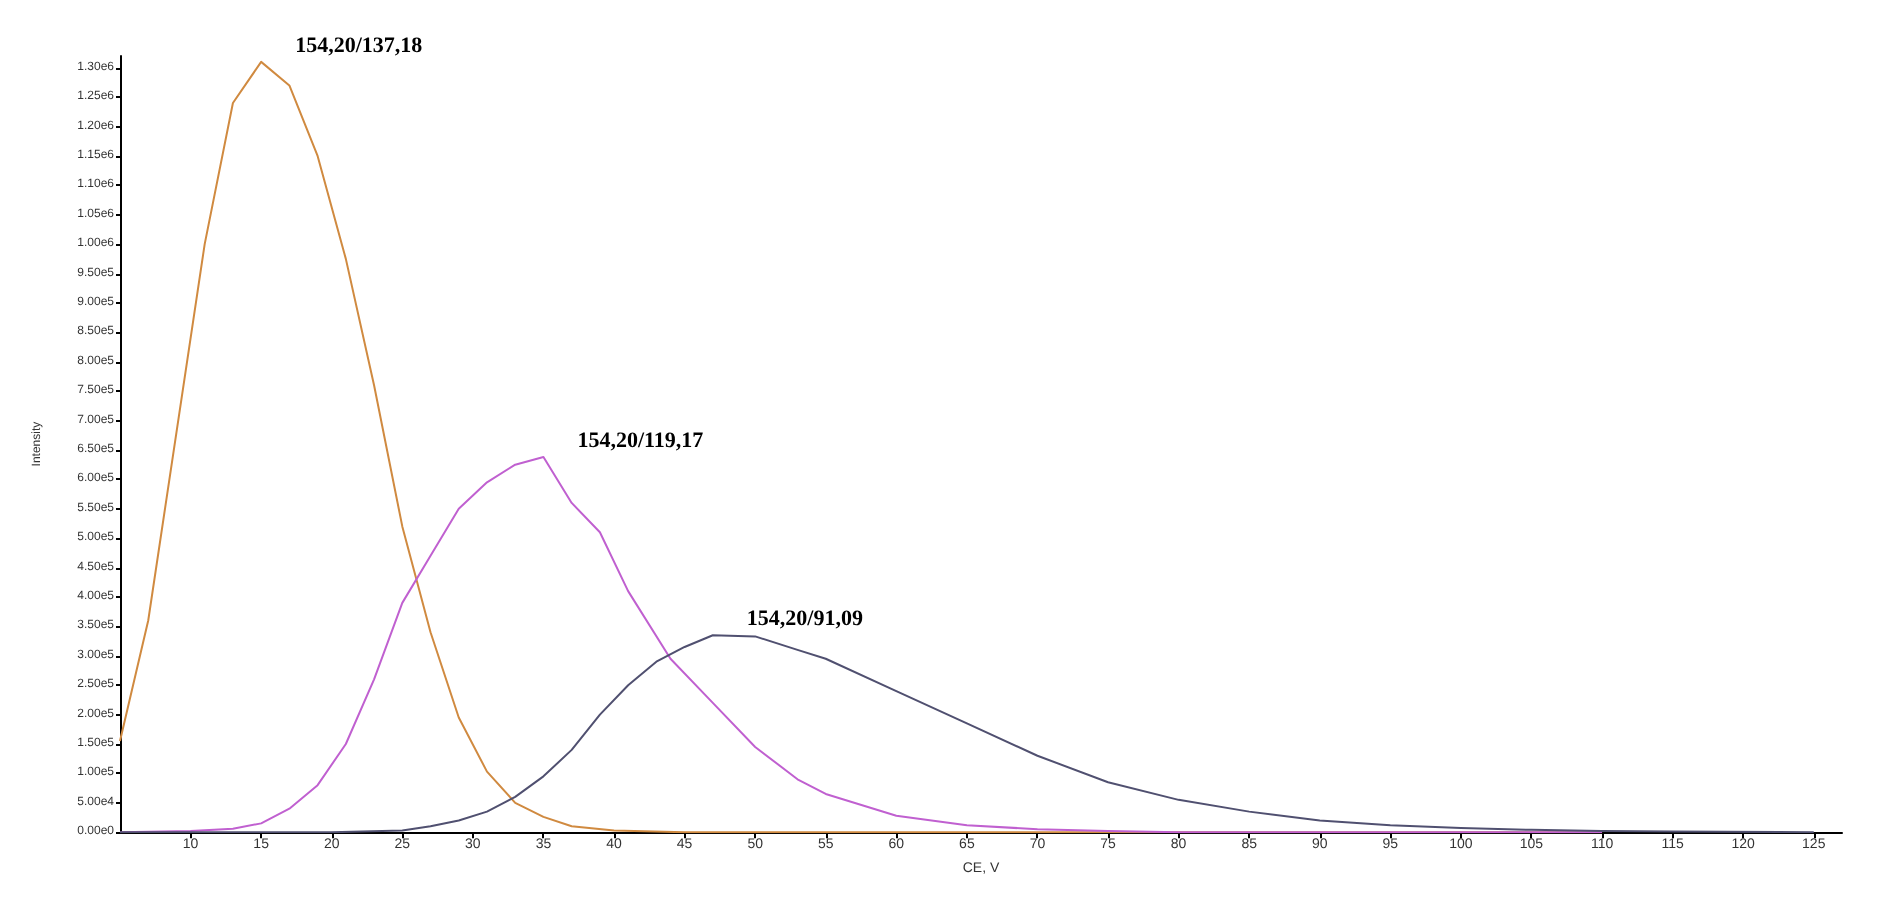  I want to click on series-label: 154,20/137,18, so click(359, 45).